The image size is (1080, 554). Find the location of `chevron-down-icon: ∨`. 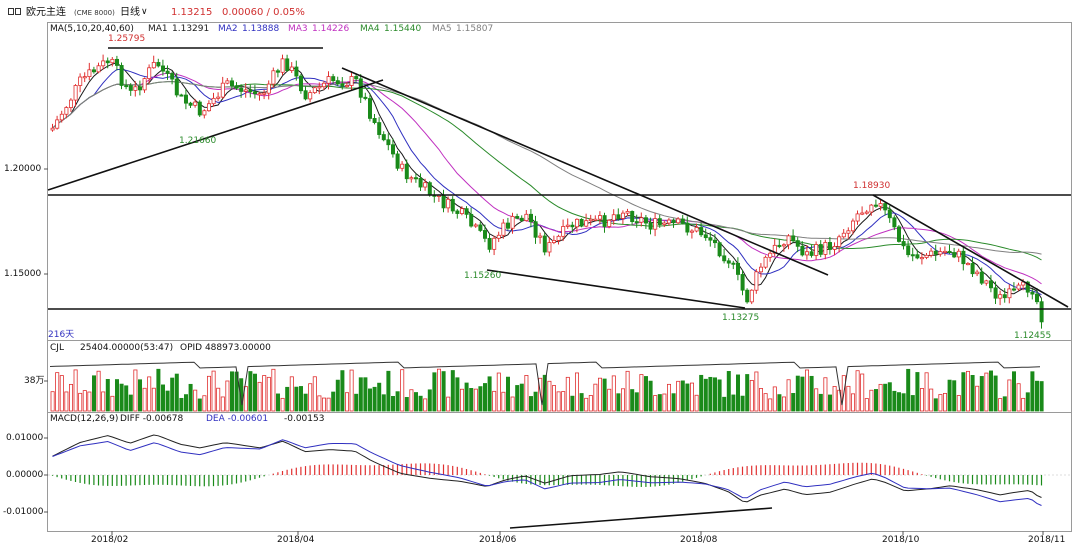

chevron-down-icon: ∨ is located at coordinates (144, 12).